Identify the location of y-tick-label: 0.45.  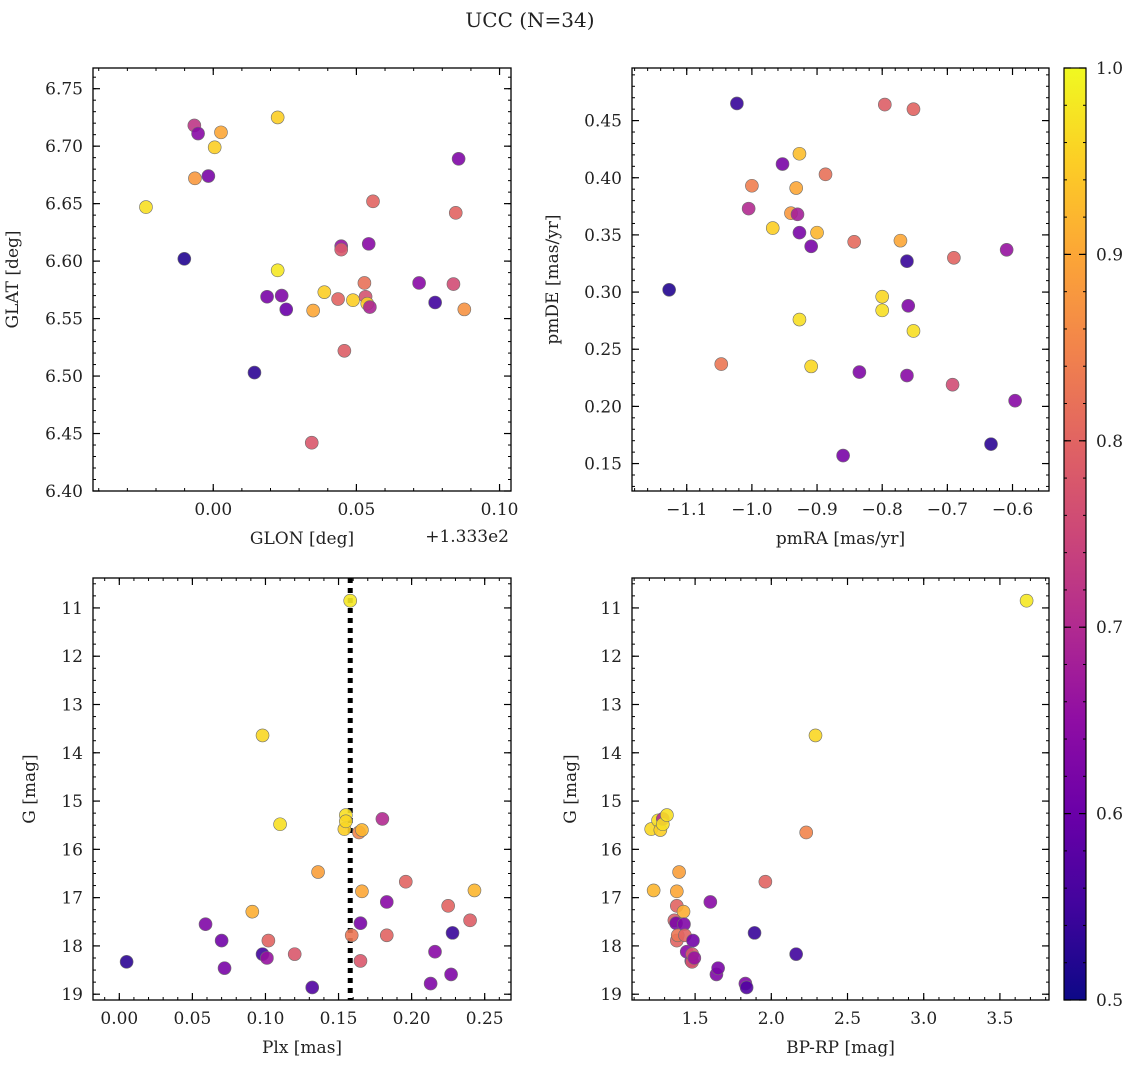
(603, 122).